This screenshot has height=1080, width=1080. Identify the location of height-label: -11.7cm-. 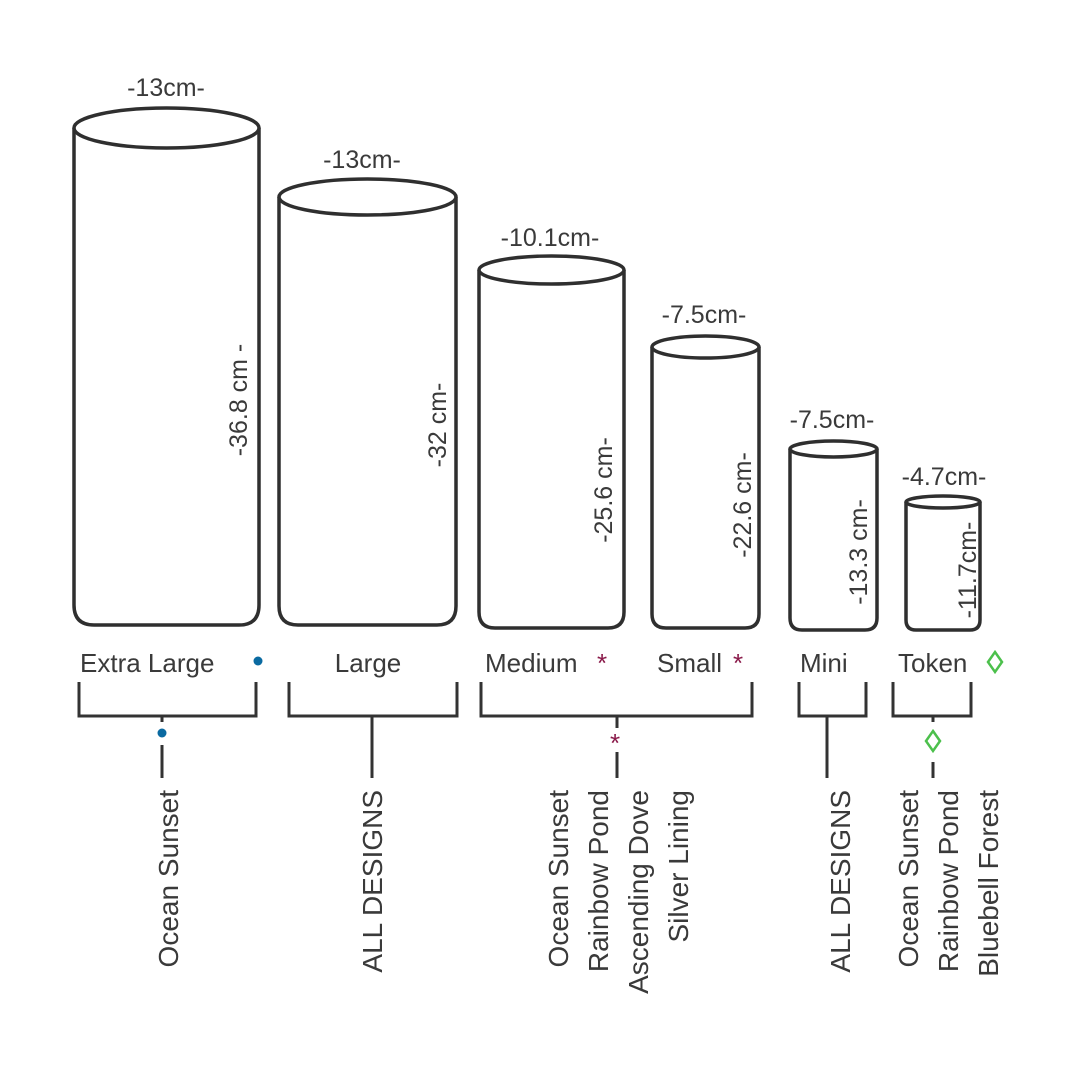
(968, 570).